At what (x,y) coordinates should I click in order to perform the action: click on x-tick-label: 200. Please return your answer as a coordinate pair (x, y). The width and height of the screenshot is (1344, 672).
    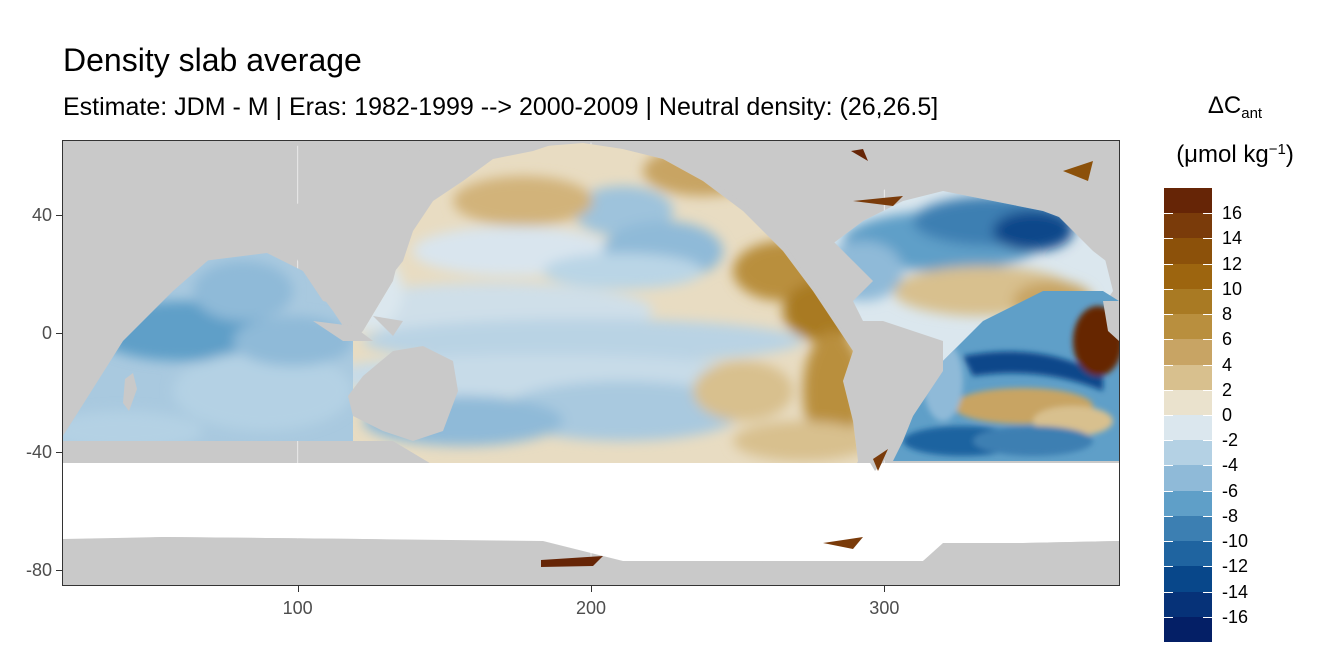
    Looking at the image, I should click on (591, 608).